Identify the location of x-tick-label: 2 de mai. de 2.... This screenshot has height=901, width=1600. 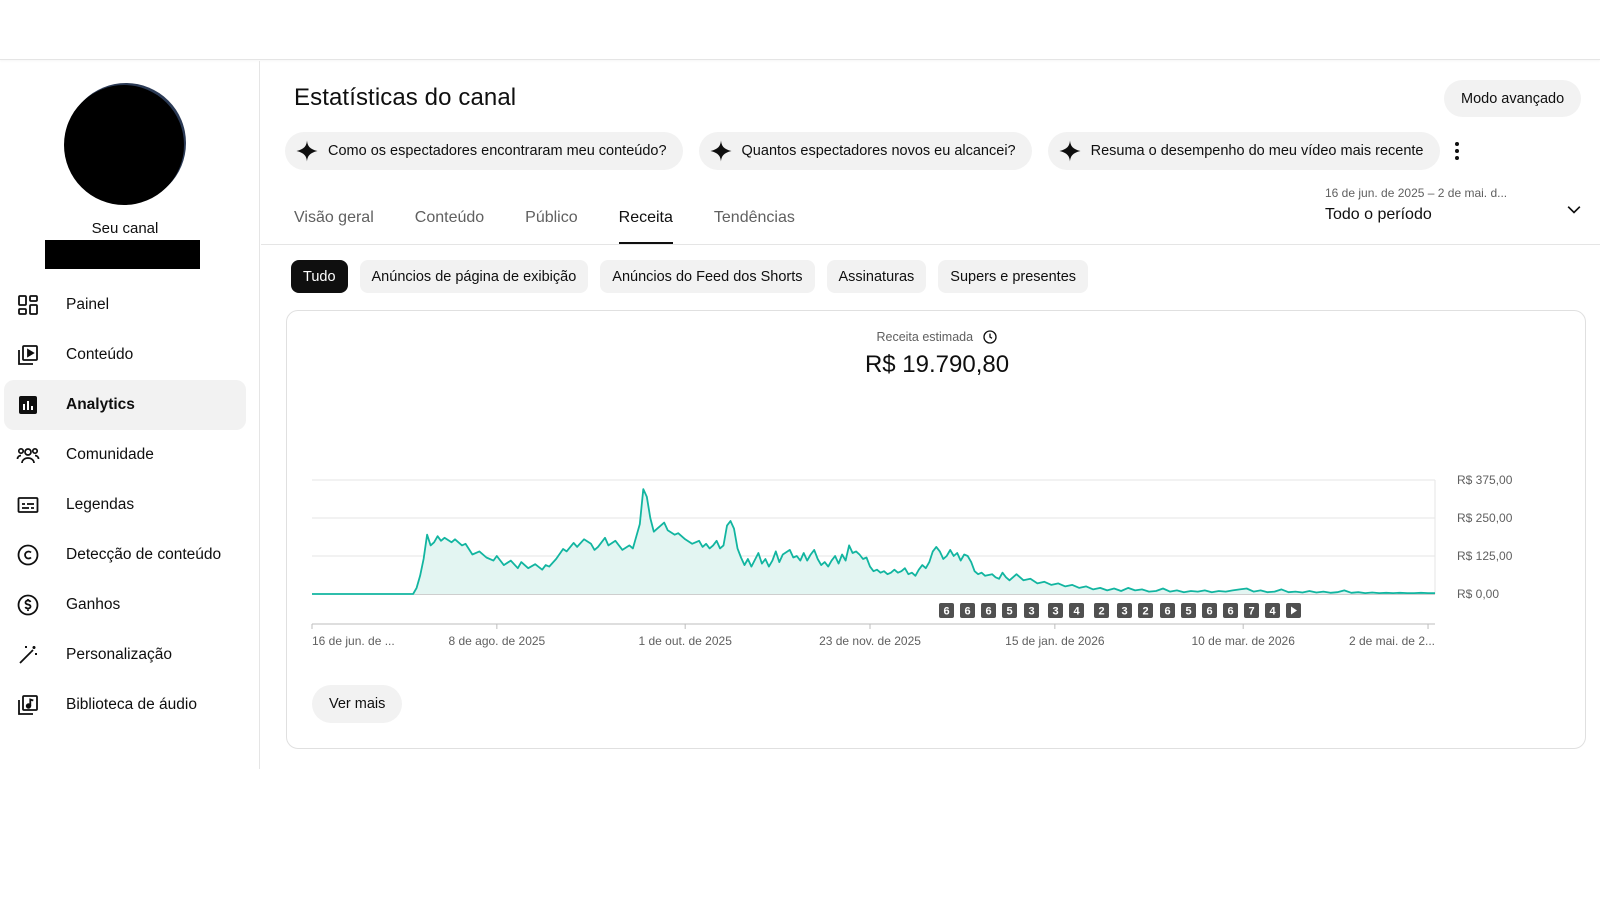
(1392, 641).